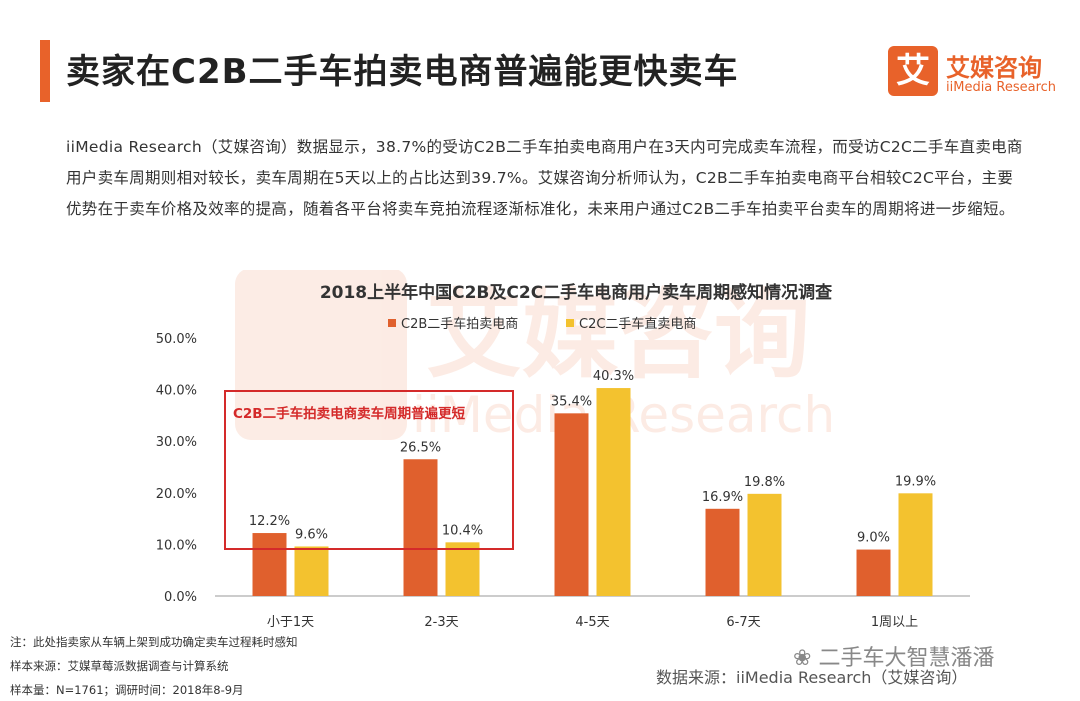  Describe the element at coordinates (576, 292) in the screenshot. I see `chart-title: 2018上半年中国C2B及C2C二手车电商用户卖车周期感知情况调查` at that location.